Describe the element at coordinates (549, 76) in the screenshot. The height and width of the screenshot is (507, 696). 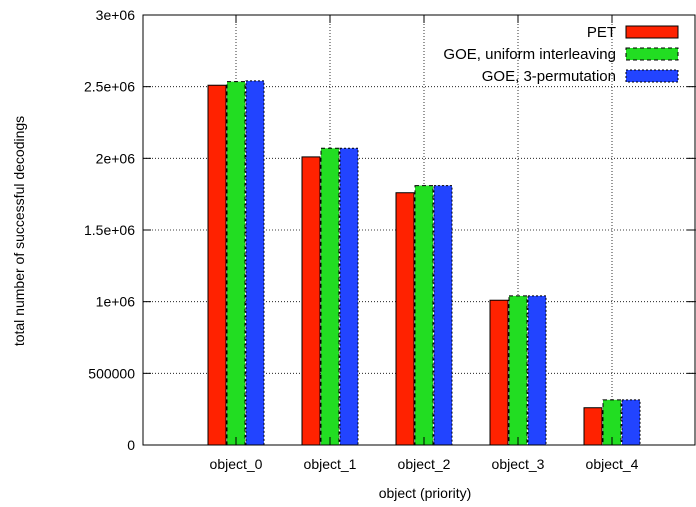
I see `legend-label: GOE, 3-permutation` at that location.